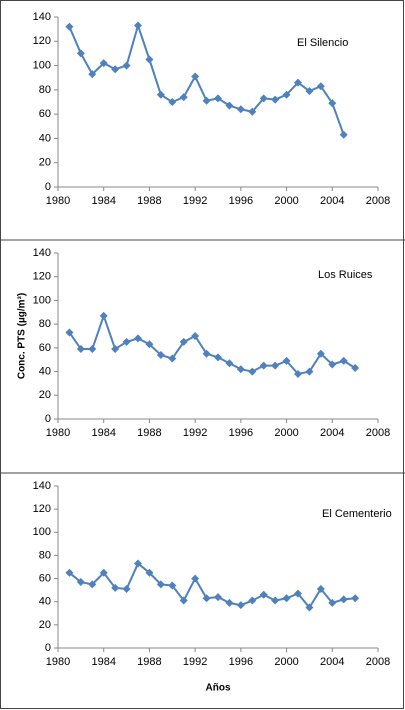  Describe the element at coordinates (332, 201) in the screenshot. I see `x-tick-label: 2004` at that location.